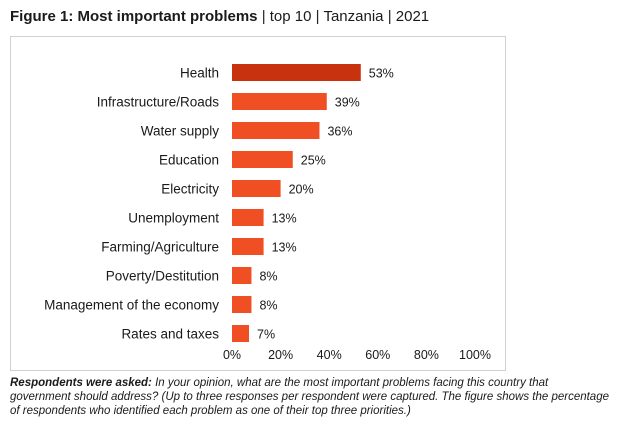 This screenshot has width=617, height=430. What do you see at coordinates (381, 74) in the screenshot?
I see `value-label: 53%` at bounding box center [381, 74].